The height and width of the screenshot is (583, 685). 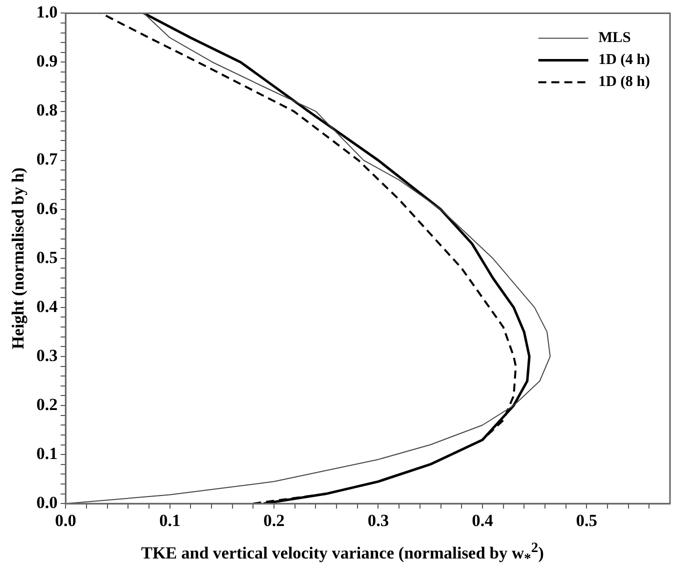 I want to click on y-tick-label: 0.8, so click(x=47, y=110).